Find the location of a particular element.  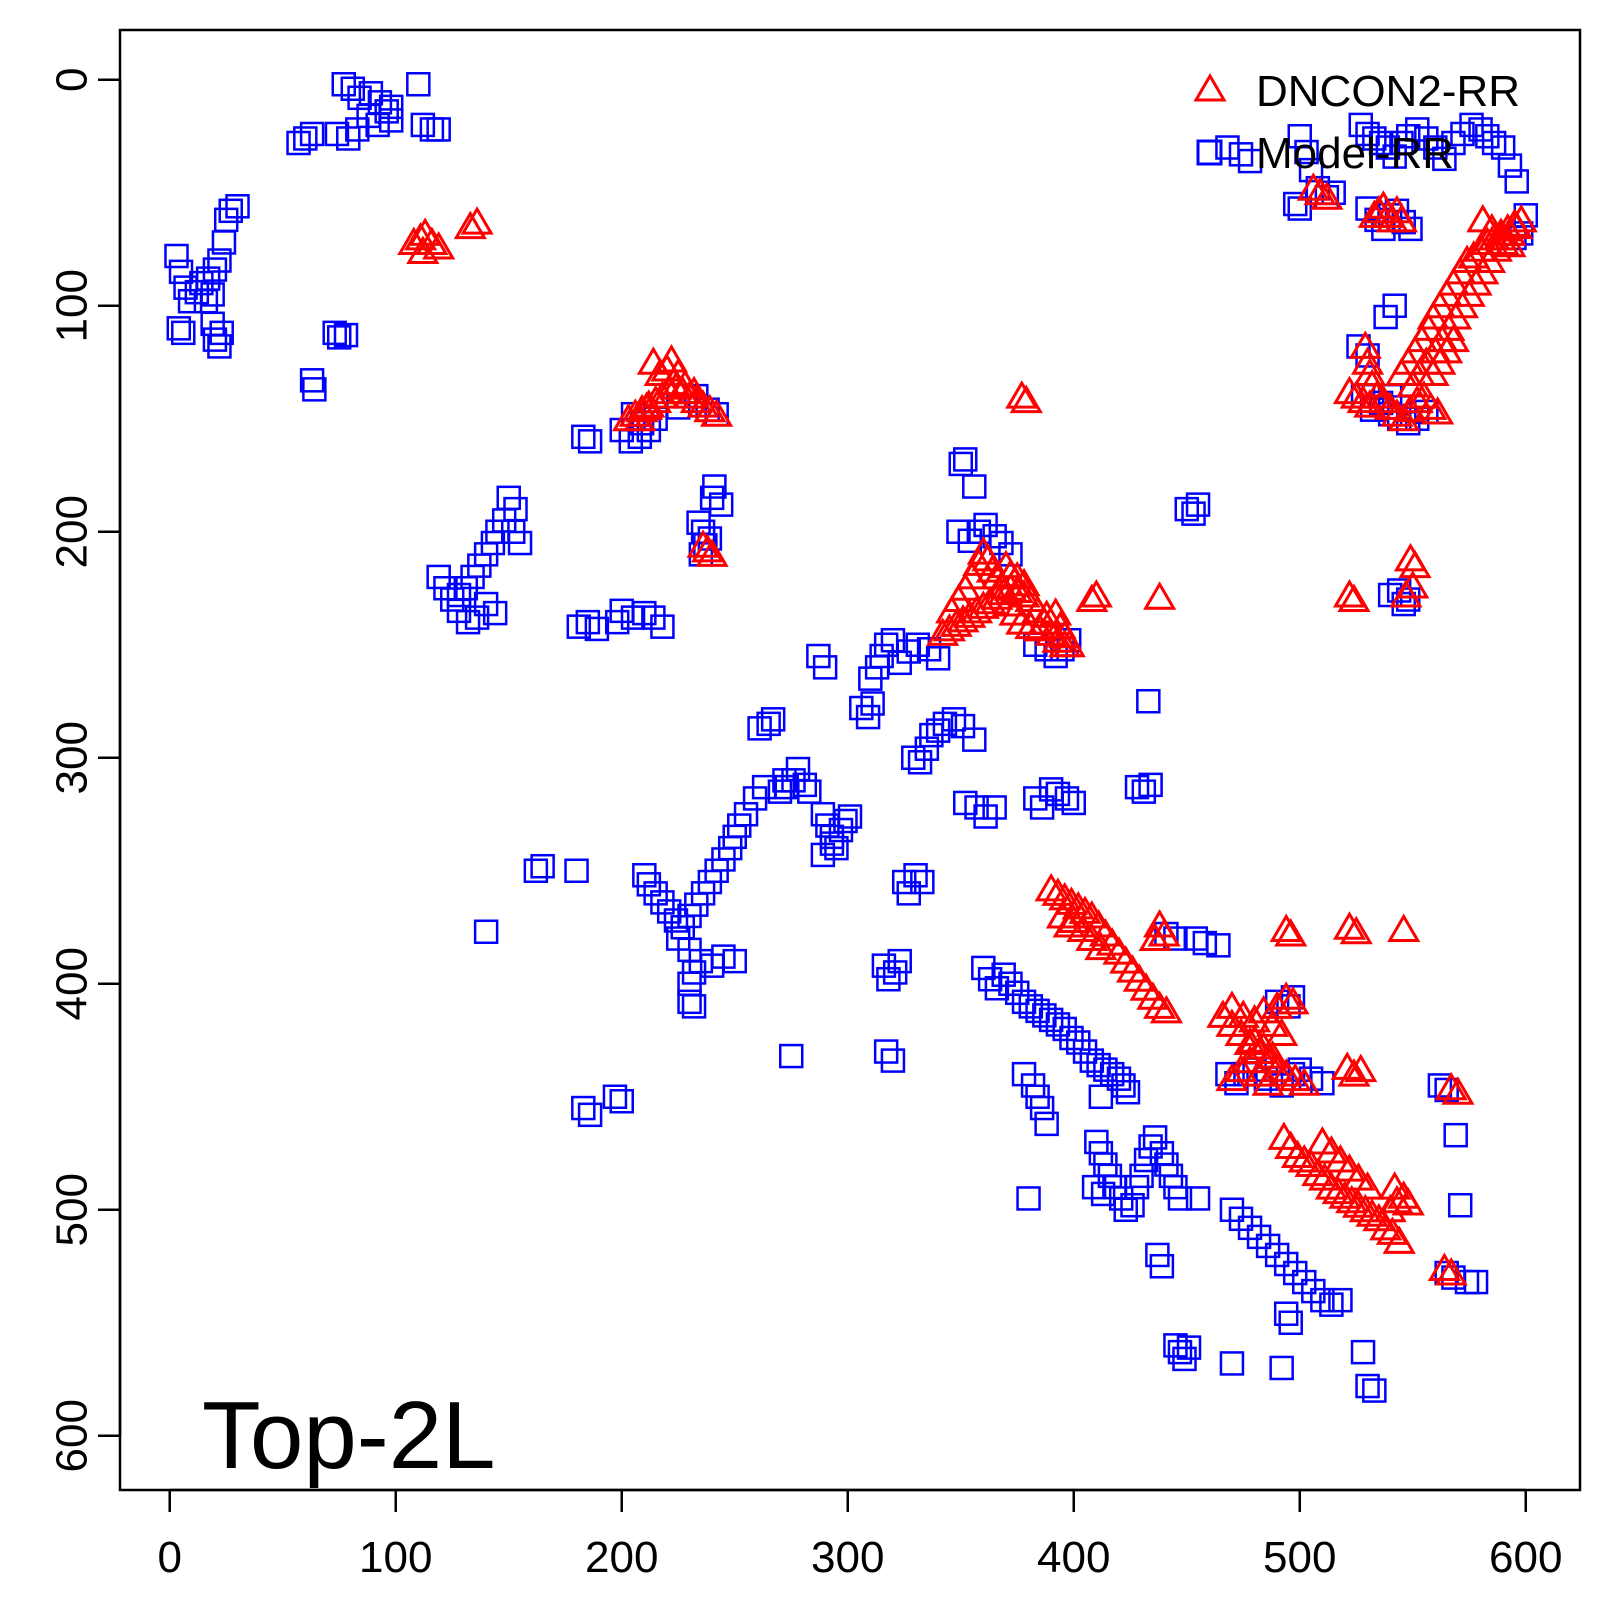

x-tick-label: 500 is located at coordinates (1299, 1557).